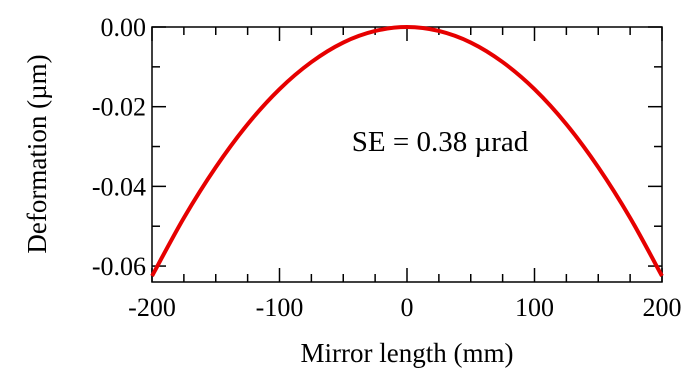 The image size is (695, 369). What do you see at coordinates (407, 353) in the screenshot?
I see `x-axis-title: Mirror length (mm)` at bounding box center [407, 353].